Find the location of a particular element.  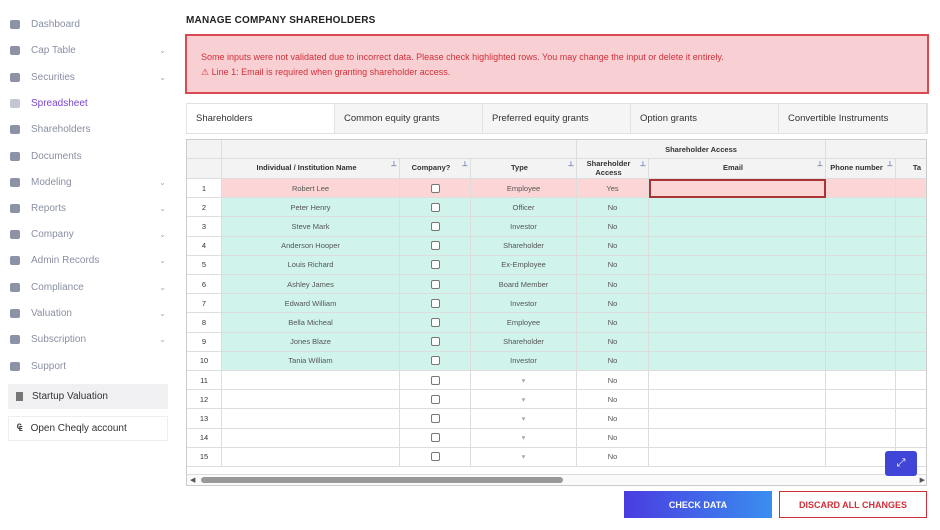

scroll-left-icon: ◀ is located at coordinates (193, 480).